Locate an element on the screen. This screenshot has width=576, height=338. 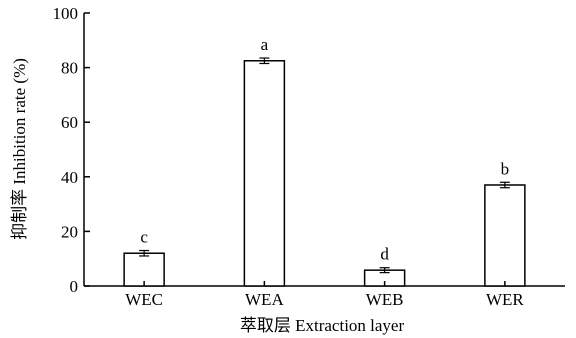
bar-group: a is located at coordinates (264, 161).